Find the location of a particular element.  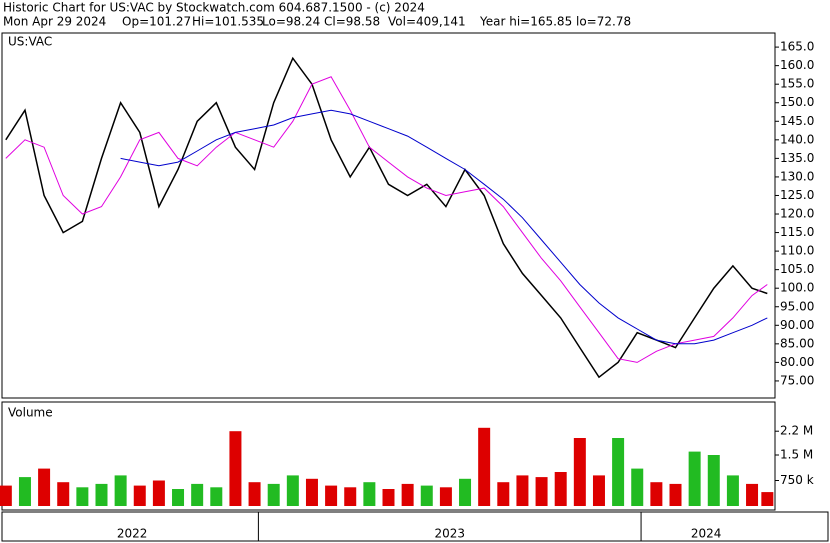

y-tick-label: 135.0 is located at coordinates (797, 158).